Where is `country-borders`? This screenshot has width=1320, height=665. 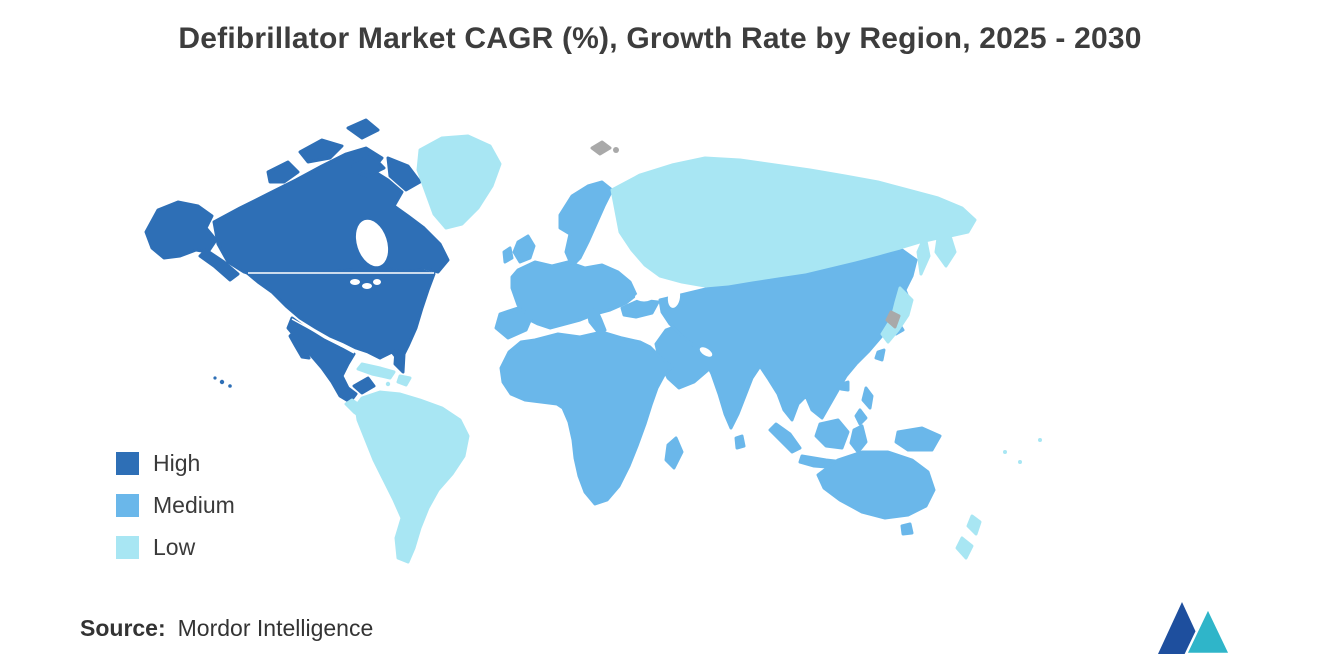
country-borders is located at coordinates (341, 313).